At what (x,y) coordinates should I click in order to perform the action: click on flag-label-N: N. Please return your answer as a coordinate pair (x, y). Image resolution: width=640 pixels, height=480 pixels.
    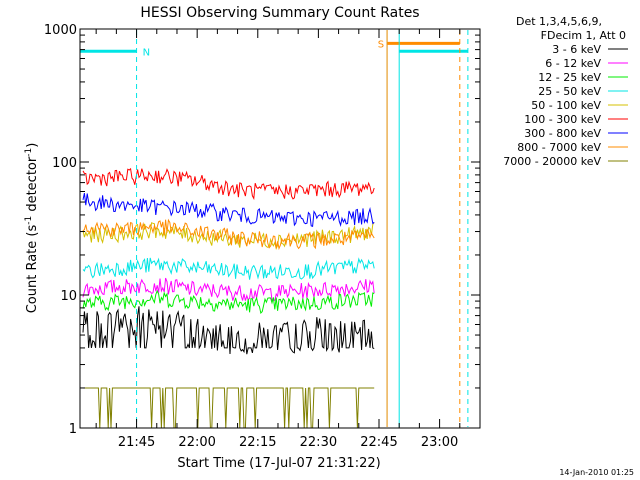
    Looking at the image, I should click on (146, 52).